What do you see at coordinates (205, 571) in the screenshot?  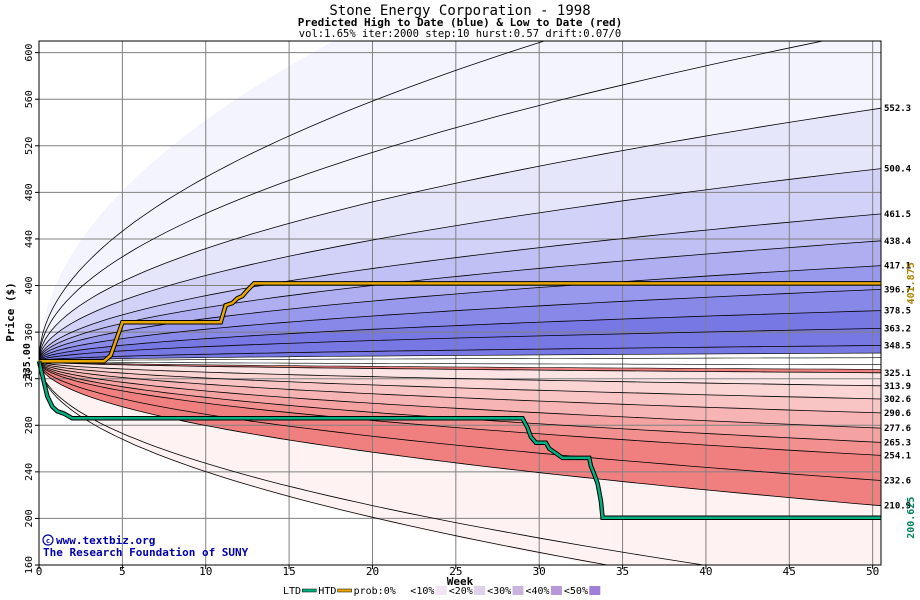 I see `x-tick-label: 10` at bounding box center [205, 571].